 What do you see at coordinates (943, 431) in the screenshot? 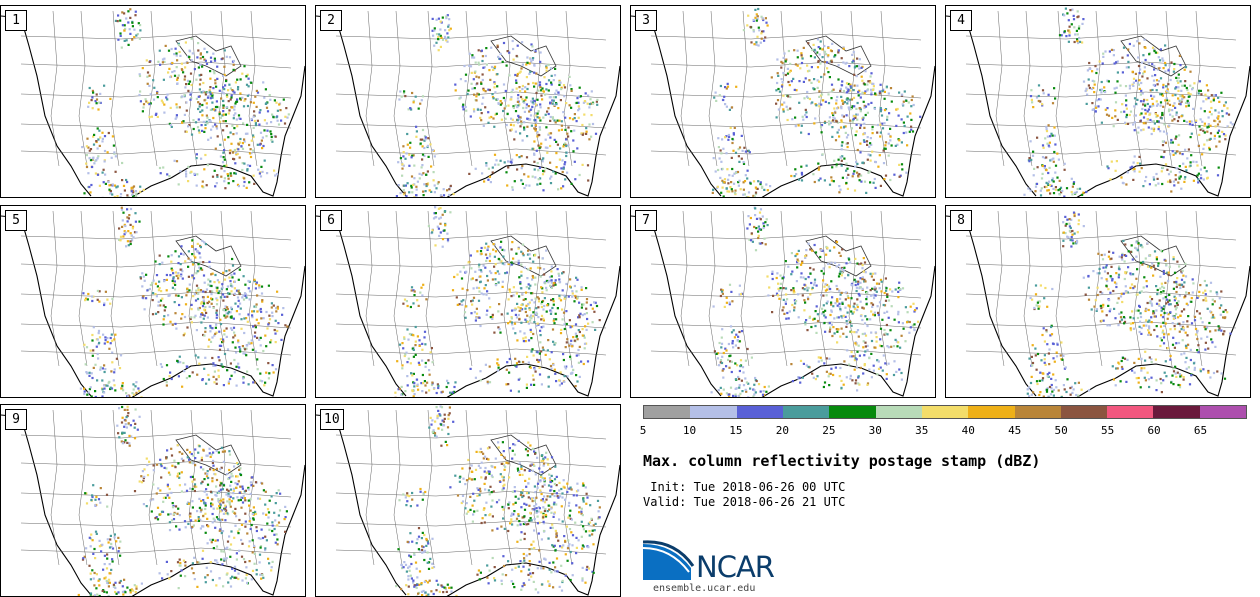
I see `colorbar-ticks: 5 10 15 20 25 30 35 40 45 50 55 60 65` at bounding box center [943, 431].